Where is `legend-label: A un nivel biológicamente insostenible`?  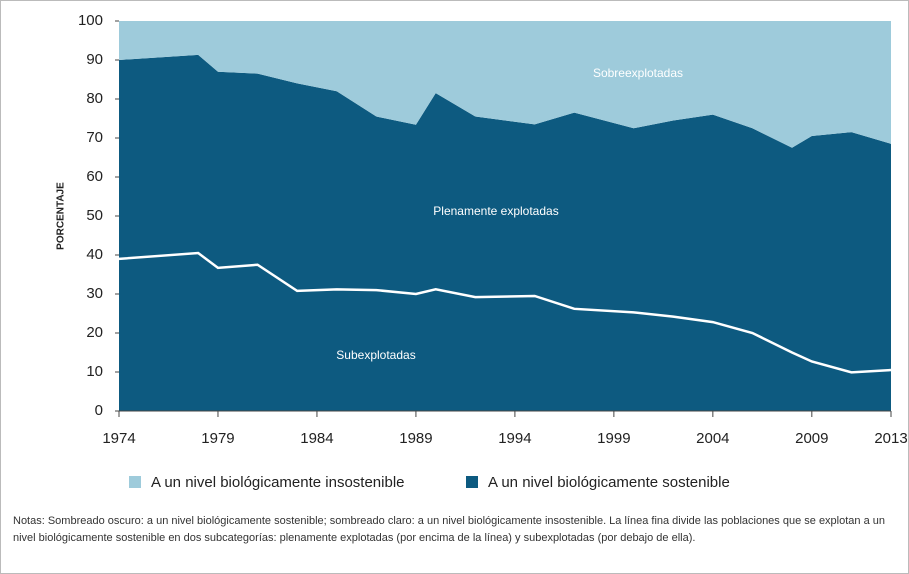 legend-label: A un nivel biológicamente insostenible is located at coordinates (278, 482).